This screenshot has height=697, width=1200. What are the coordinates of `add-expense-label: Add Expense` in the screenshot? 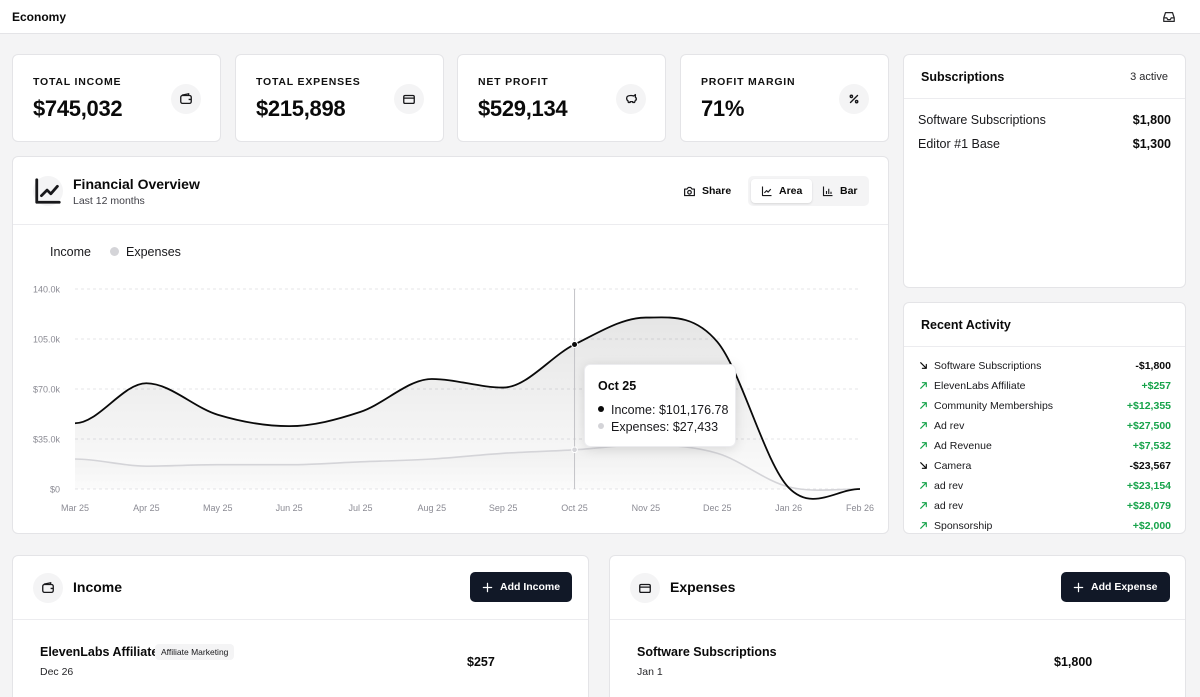 It's located at (1124, 587).